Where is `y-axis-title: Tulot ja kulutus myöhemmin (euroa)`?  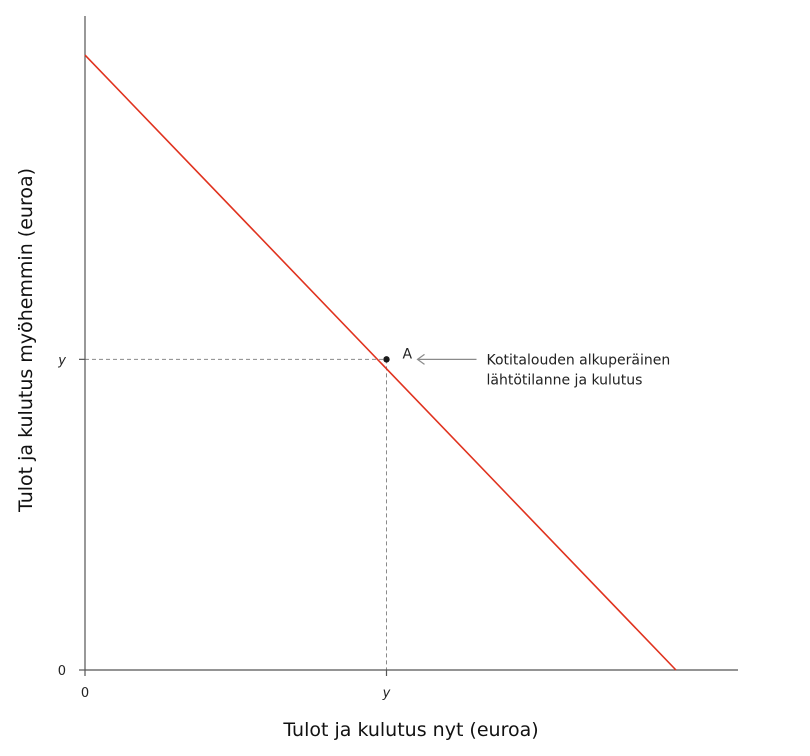 y-axis-title: Tulot ja kulutus myöhemmin (euroa) is located at coordinates (26, 340).